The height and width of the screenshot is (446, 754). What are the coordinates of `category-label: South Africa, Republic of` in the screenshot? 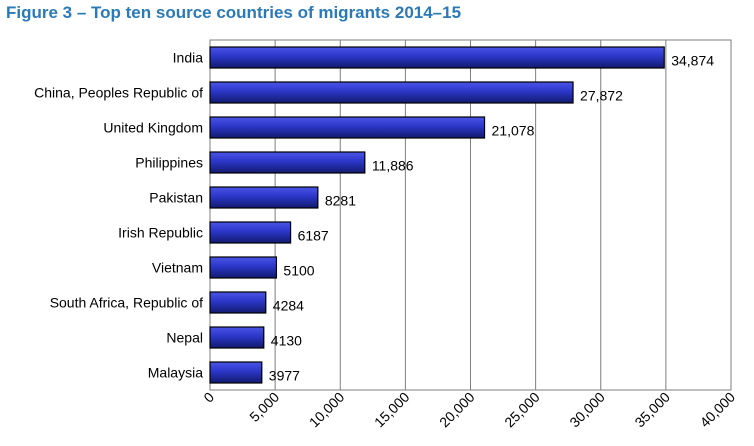 It's located at (126, 303).